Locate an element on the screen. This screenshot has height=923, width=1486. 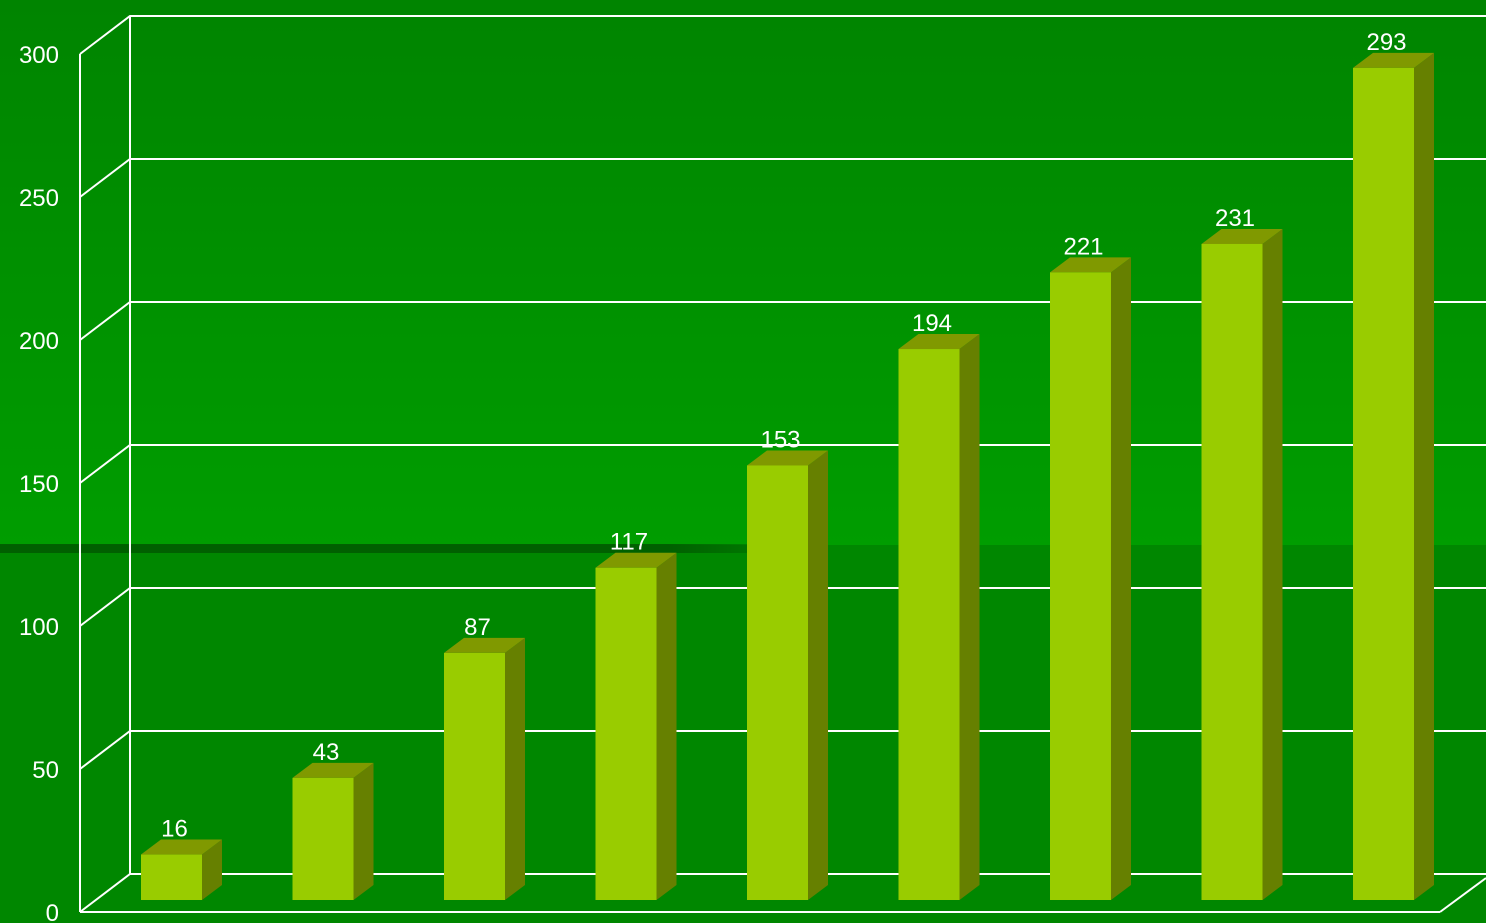
floor-edge is located at coordinates (1462, 895).